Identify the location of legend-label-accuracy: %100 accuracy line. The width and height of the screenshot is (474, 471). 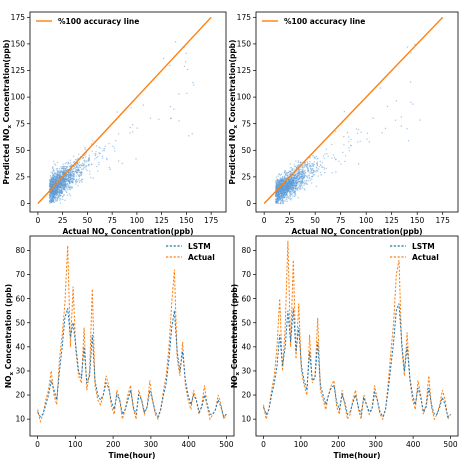
(324, 21).